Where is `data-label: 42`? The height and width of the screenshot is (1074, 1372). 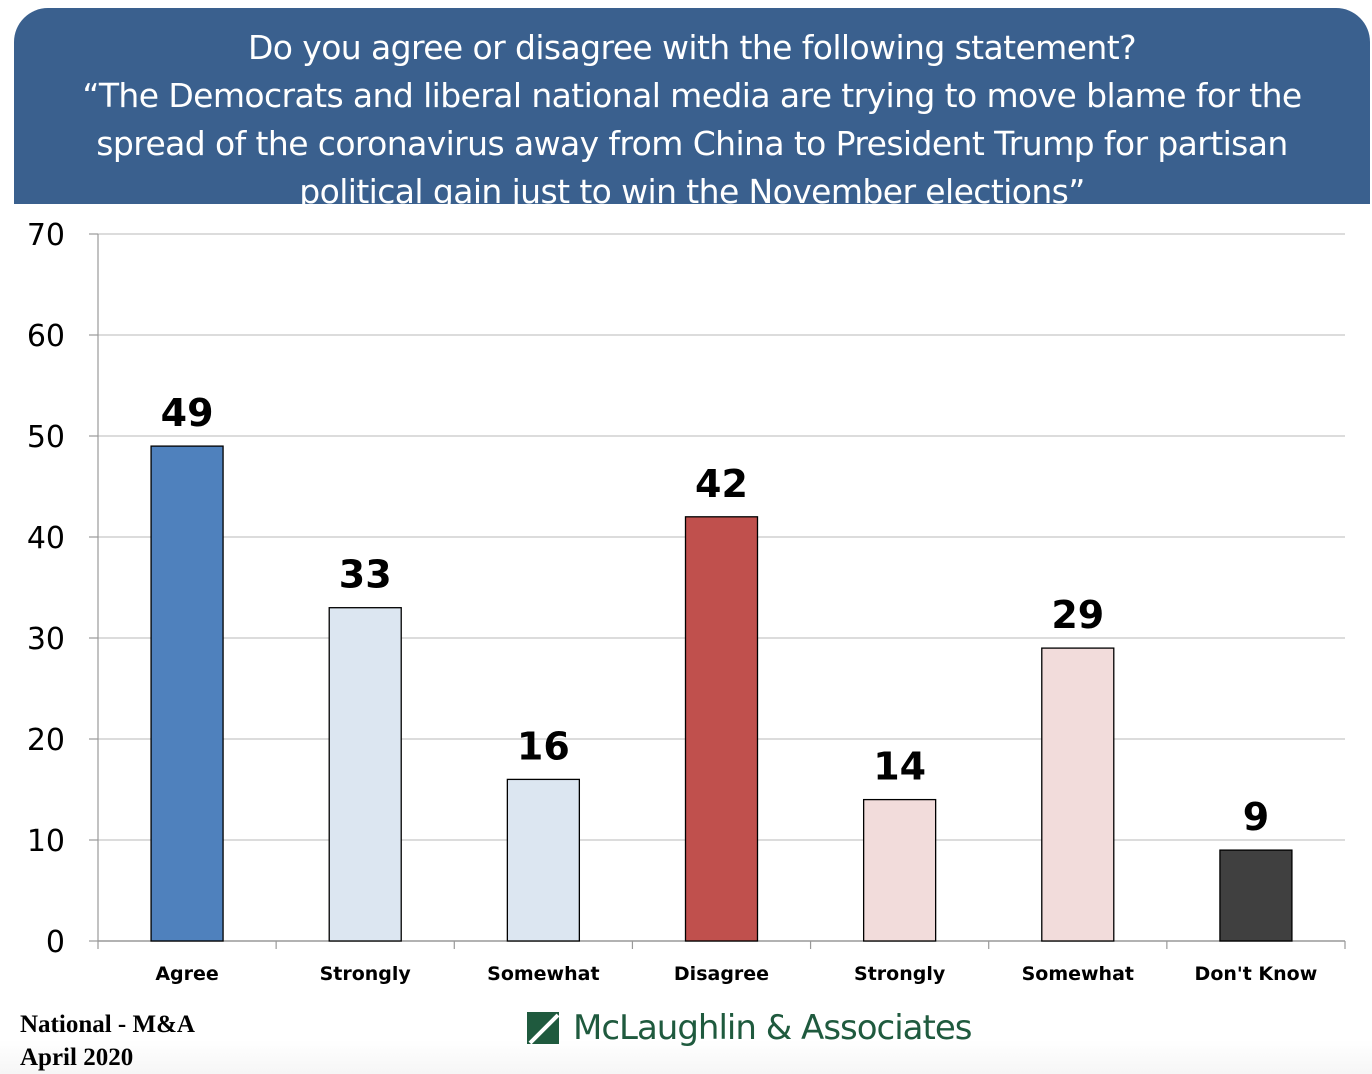
data-label: 42 is located at coordinates (721, 484).